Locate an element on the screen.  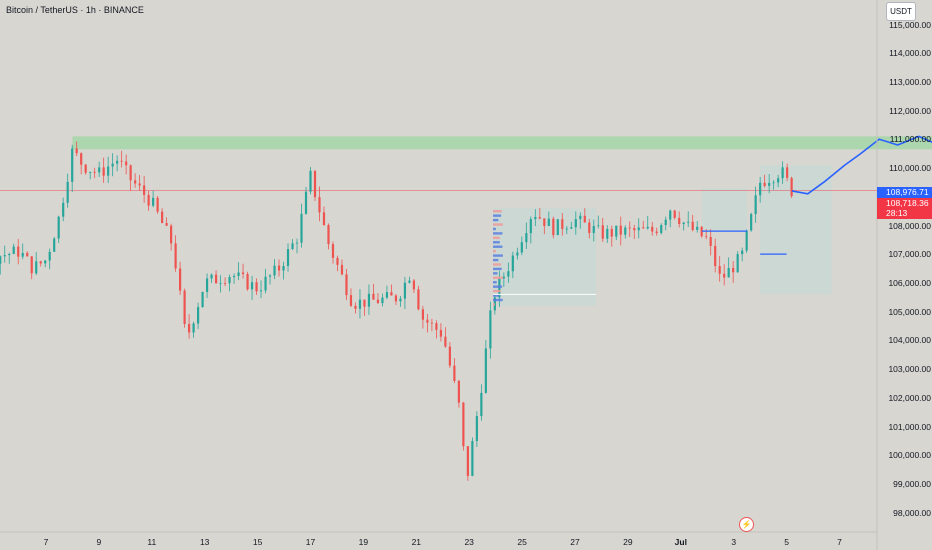
currency-unit-button: USDT is located at coordinates (901, 11).